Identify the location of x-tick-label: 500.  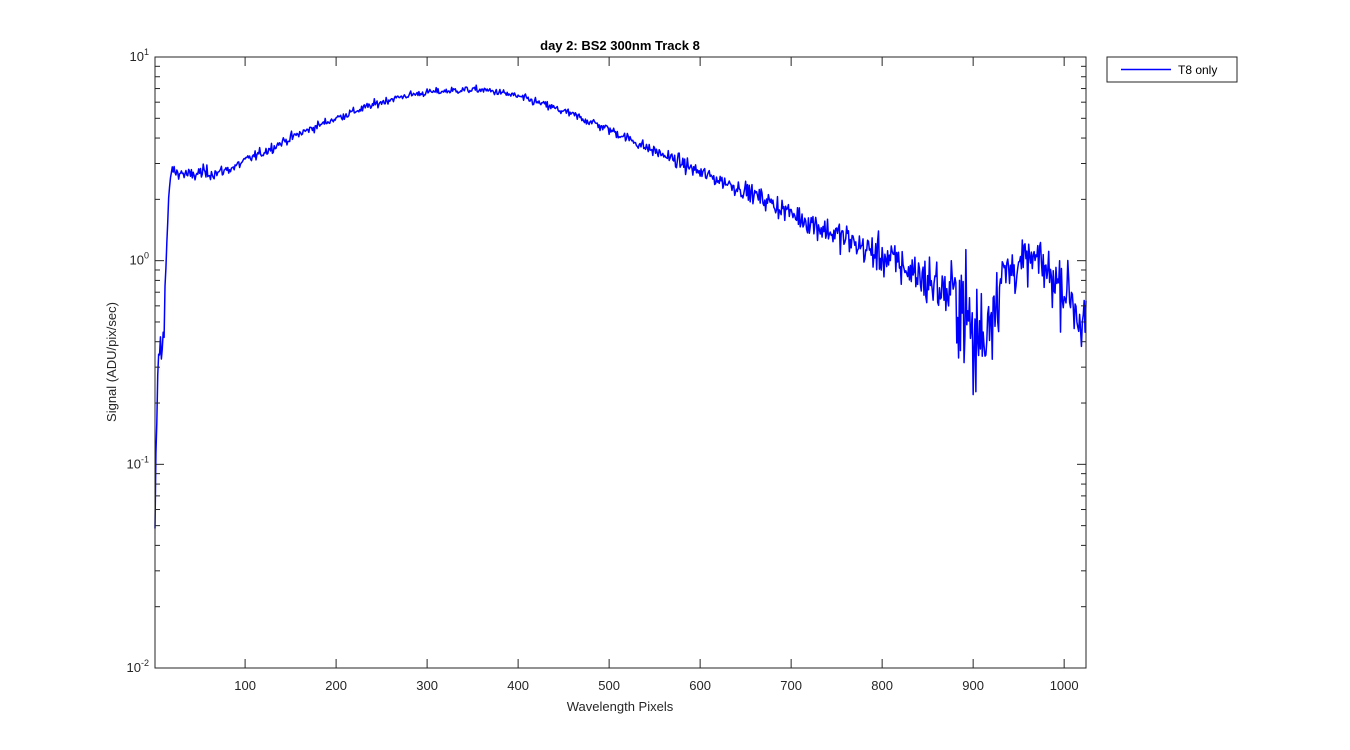
(609, 685).